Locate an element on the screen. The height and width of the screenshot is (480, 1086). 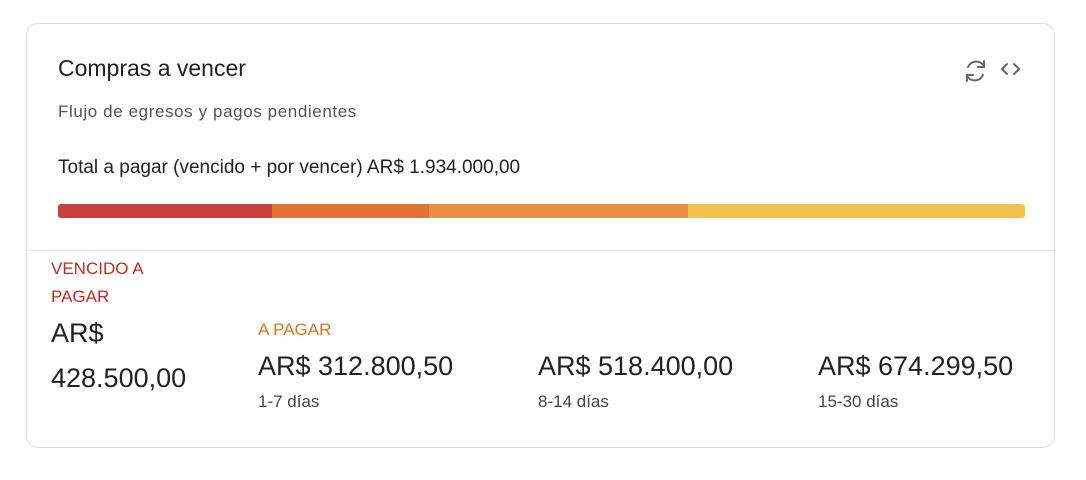
segment-range: 8-14 días is located at coordinates (573, 401).